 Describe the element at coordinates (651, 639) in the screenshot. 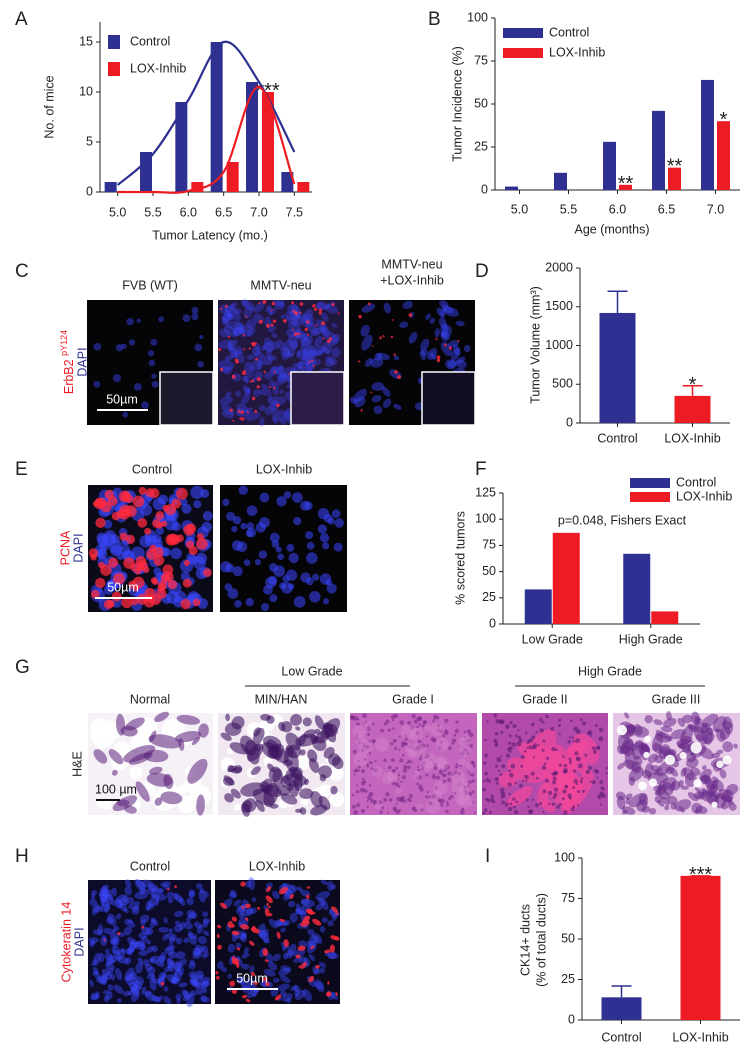

I see `x-tick-label: High Grade` at that location.